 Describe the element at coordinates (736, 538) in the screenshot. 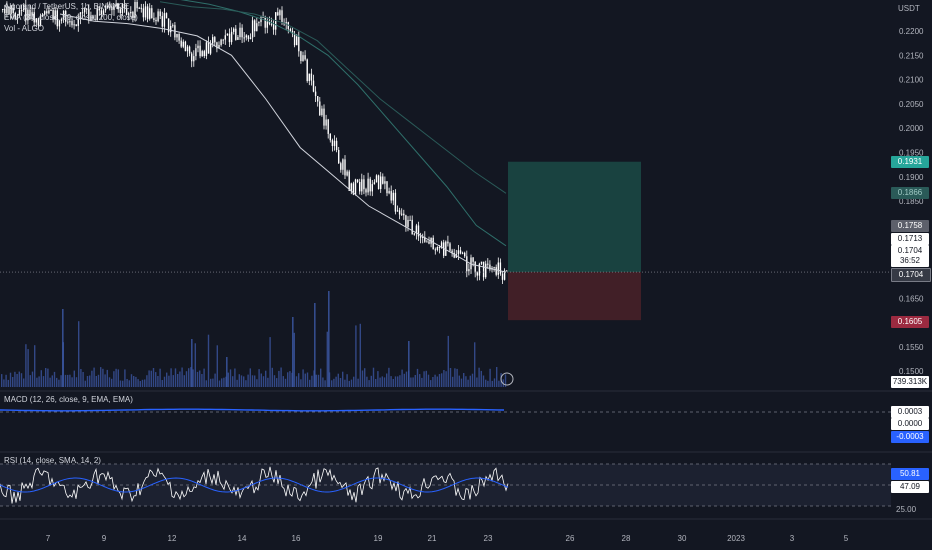

I see `time-tick: 2023` at that location.